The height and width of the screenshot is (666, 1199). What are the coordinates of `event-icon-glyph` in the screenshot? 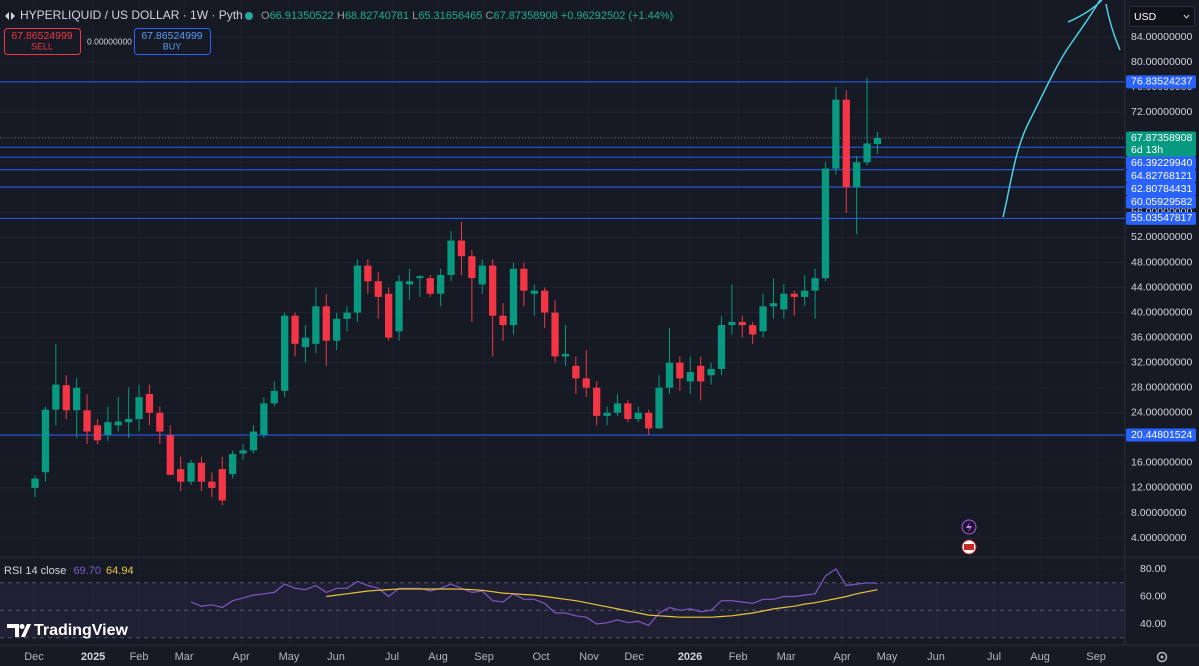 It's located at (969, 527).